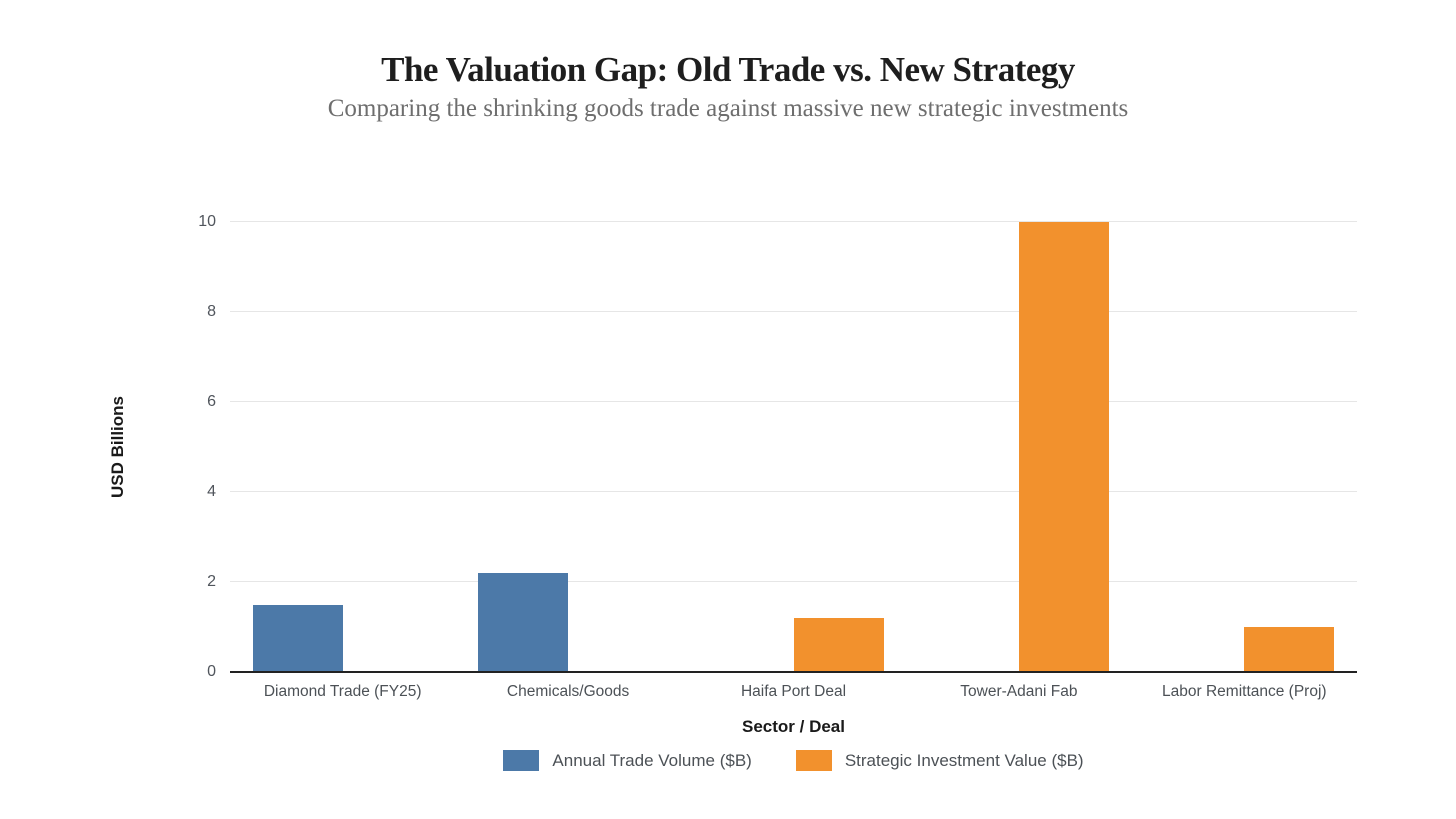 The width and height of the screenshot is (1456, 819). I want to click on y-tick-label-0: 0, so click(211, 671).